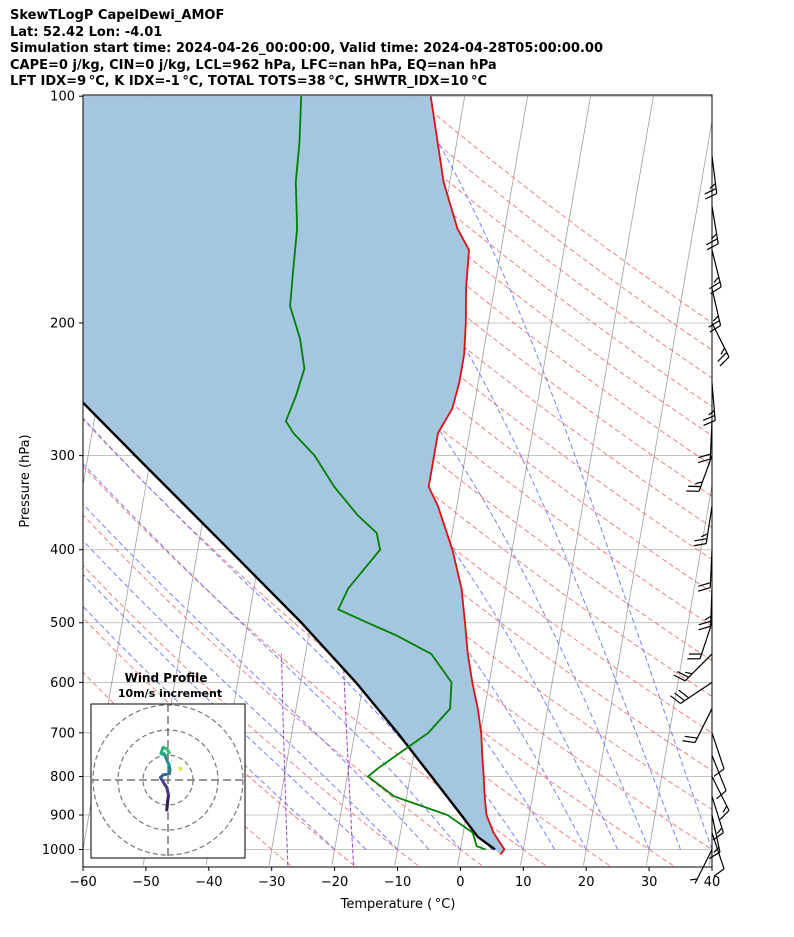  Describe the element at coordinates (460, 882) in the screenshot. I see `x-tick-label: 0` at that location.